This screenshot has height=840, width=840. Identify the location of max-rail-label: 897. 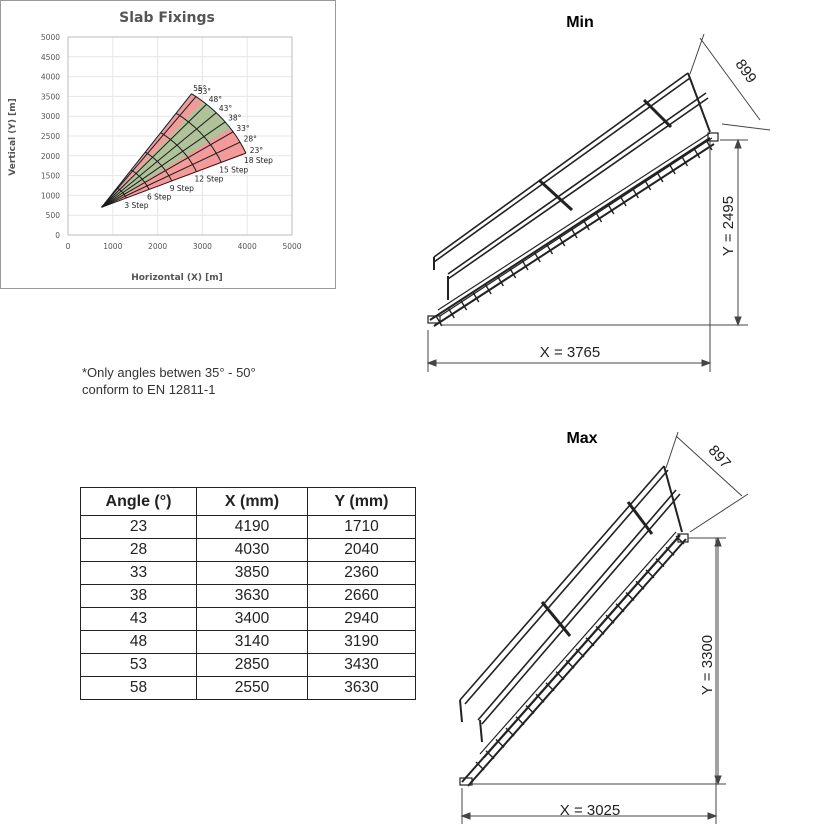
(719, 457).